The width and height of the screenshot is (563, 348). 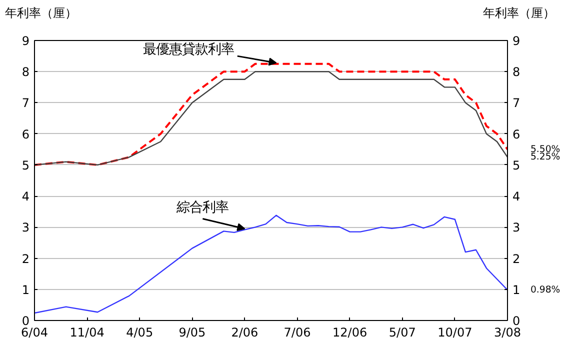 What do you see at coordinates (26, 103) in the screenshot?
I see `y-tick-label: 7` at bounding box center [26, 103].